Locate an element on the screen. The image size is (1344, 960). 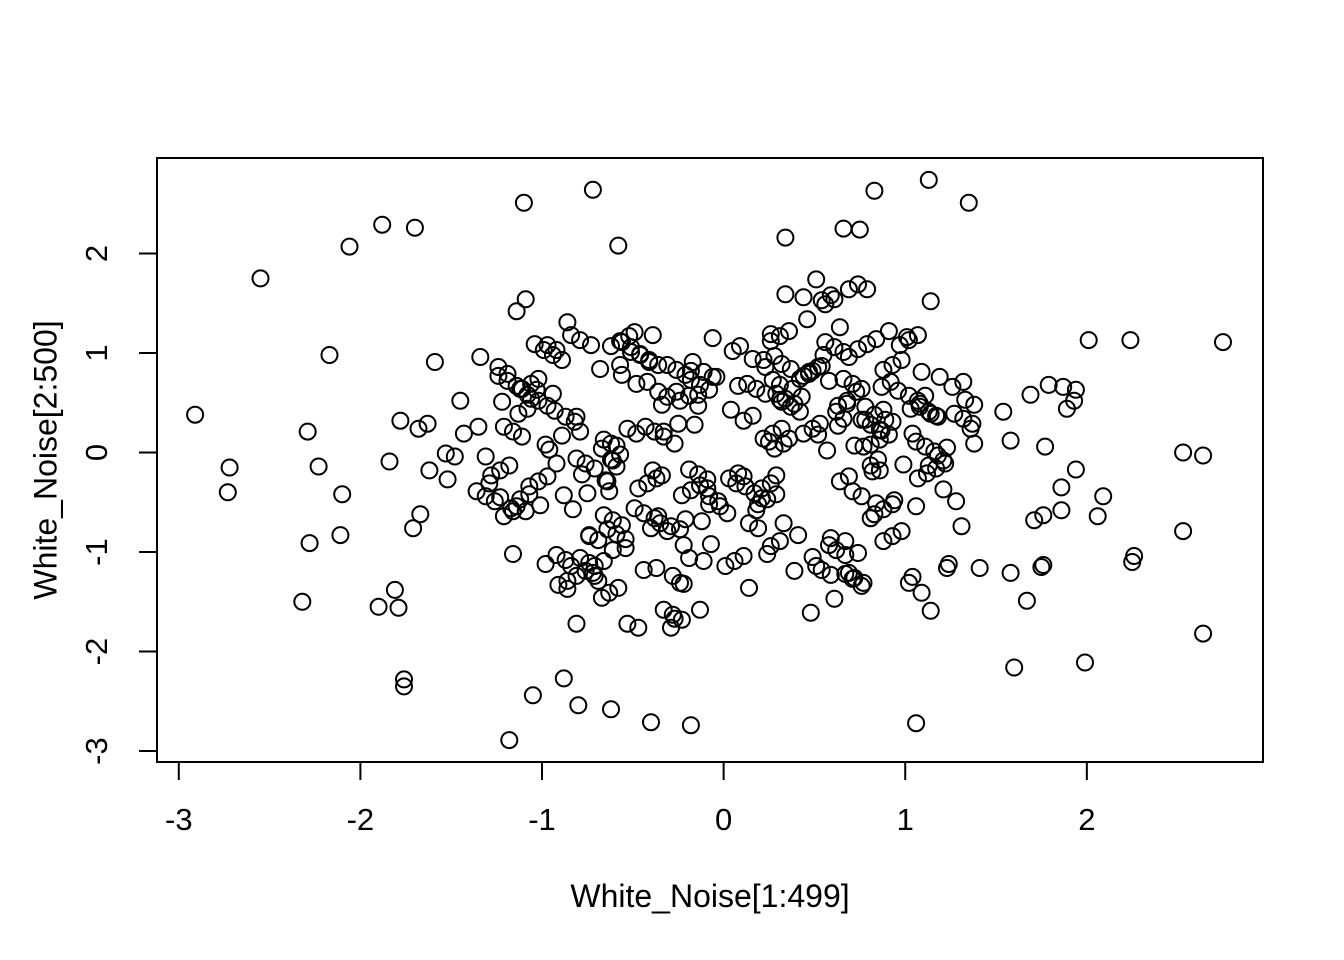
x-axis-tick-label: 1 is located at coordinates (905, 819).